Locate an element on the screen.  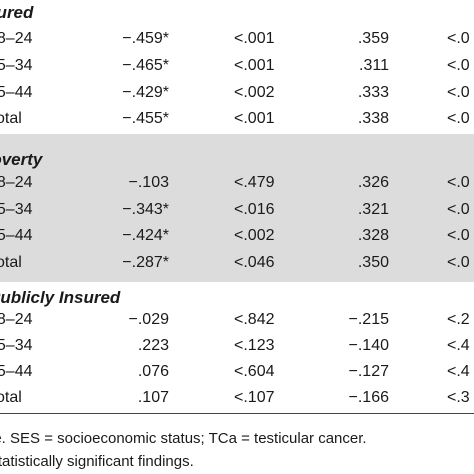
p2-cell: <.2 is located at coordinates (458, 319).